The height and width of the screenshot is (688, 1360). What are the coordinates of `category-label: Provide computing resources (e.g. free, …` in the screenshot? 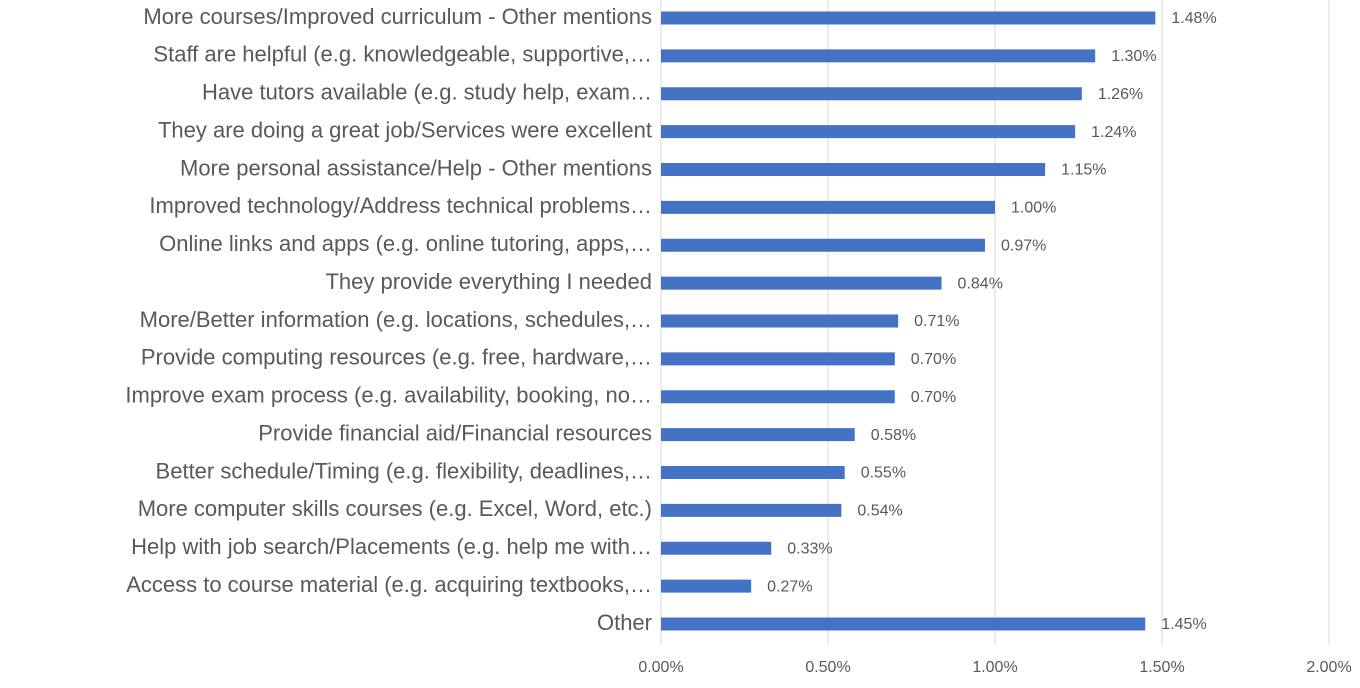 It's located at (396, 357).